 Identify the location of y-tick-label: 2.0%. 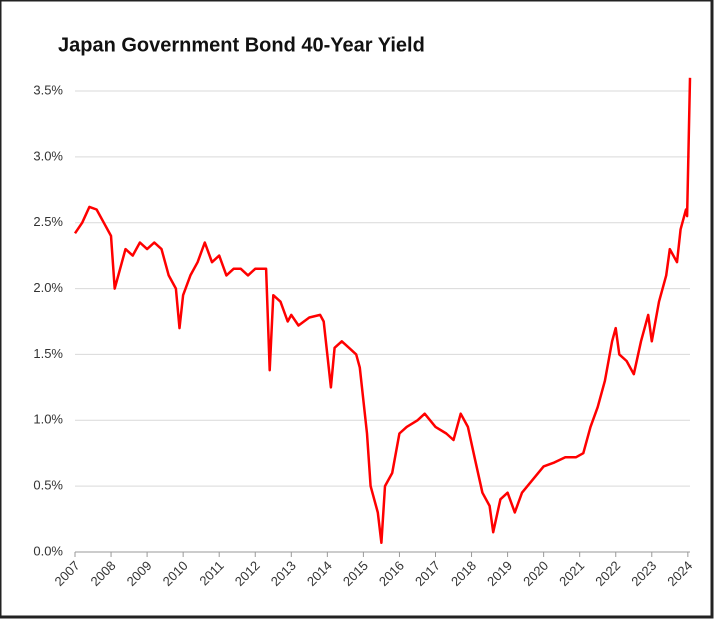
(48, 287).